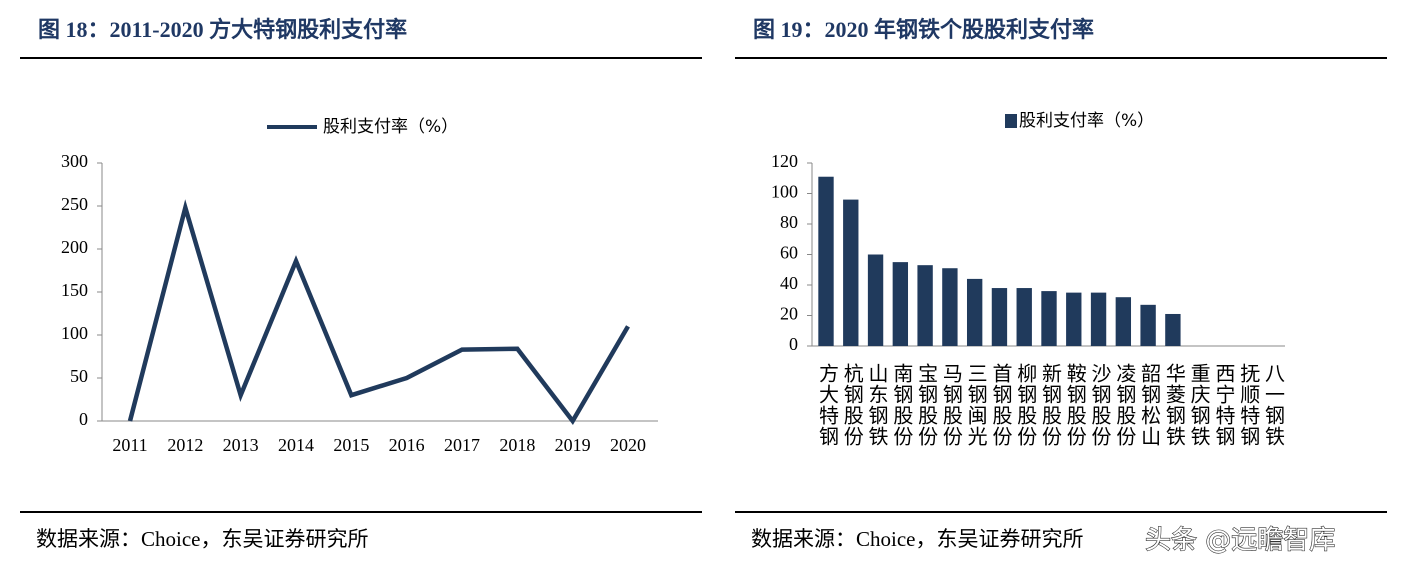 Image resolution: width=1419 pixels, height=579 pixels. What do you see at coordinates (1199, 405) in the screenshot?
I see `x-tick-label: 重庆钢铁` at bounding box center [1199, 405].